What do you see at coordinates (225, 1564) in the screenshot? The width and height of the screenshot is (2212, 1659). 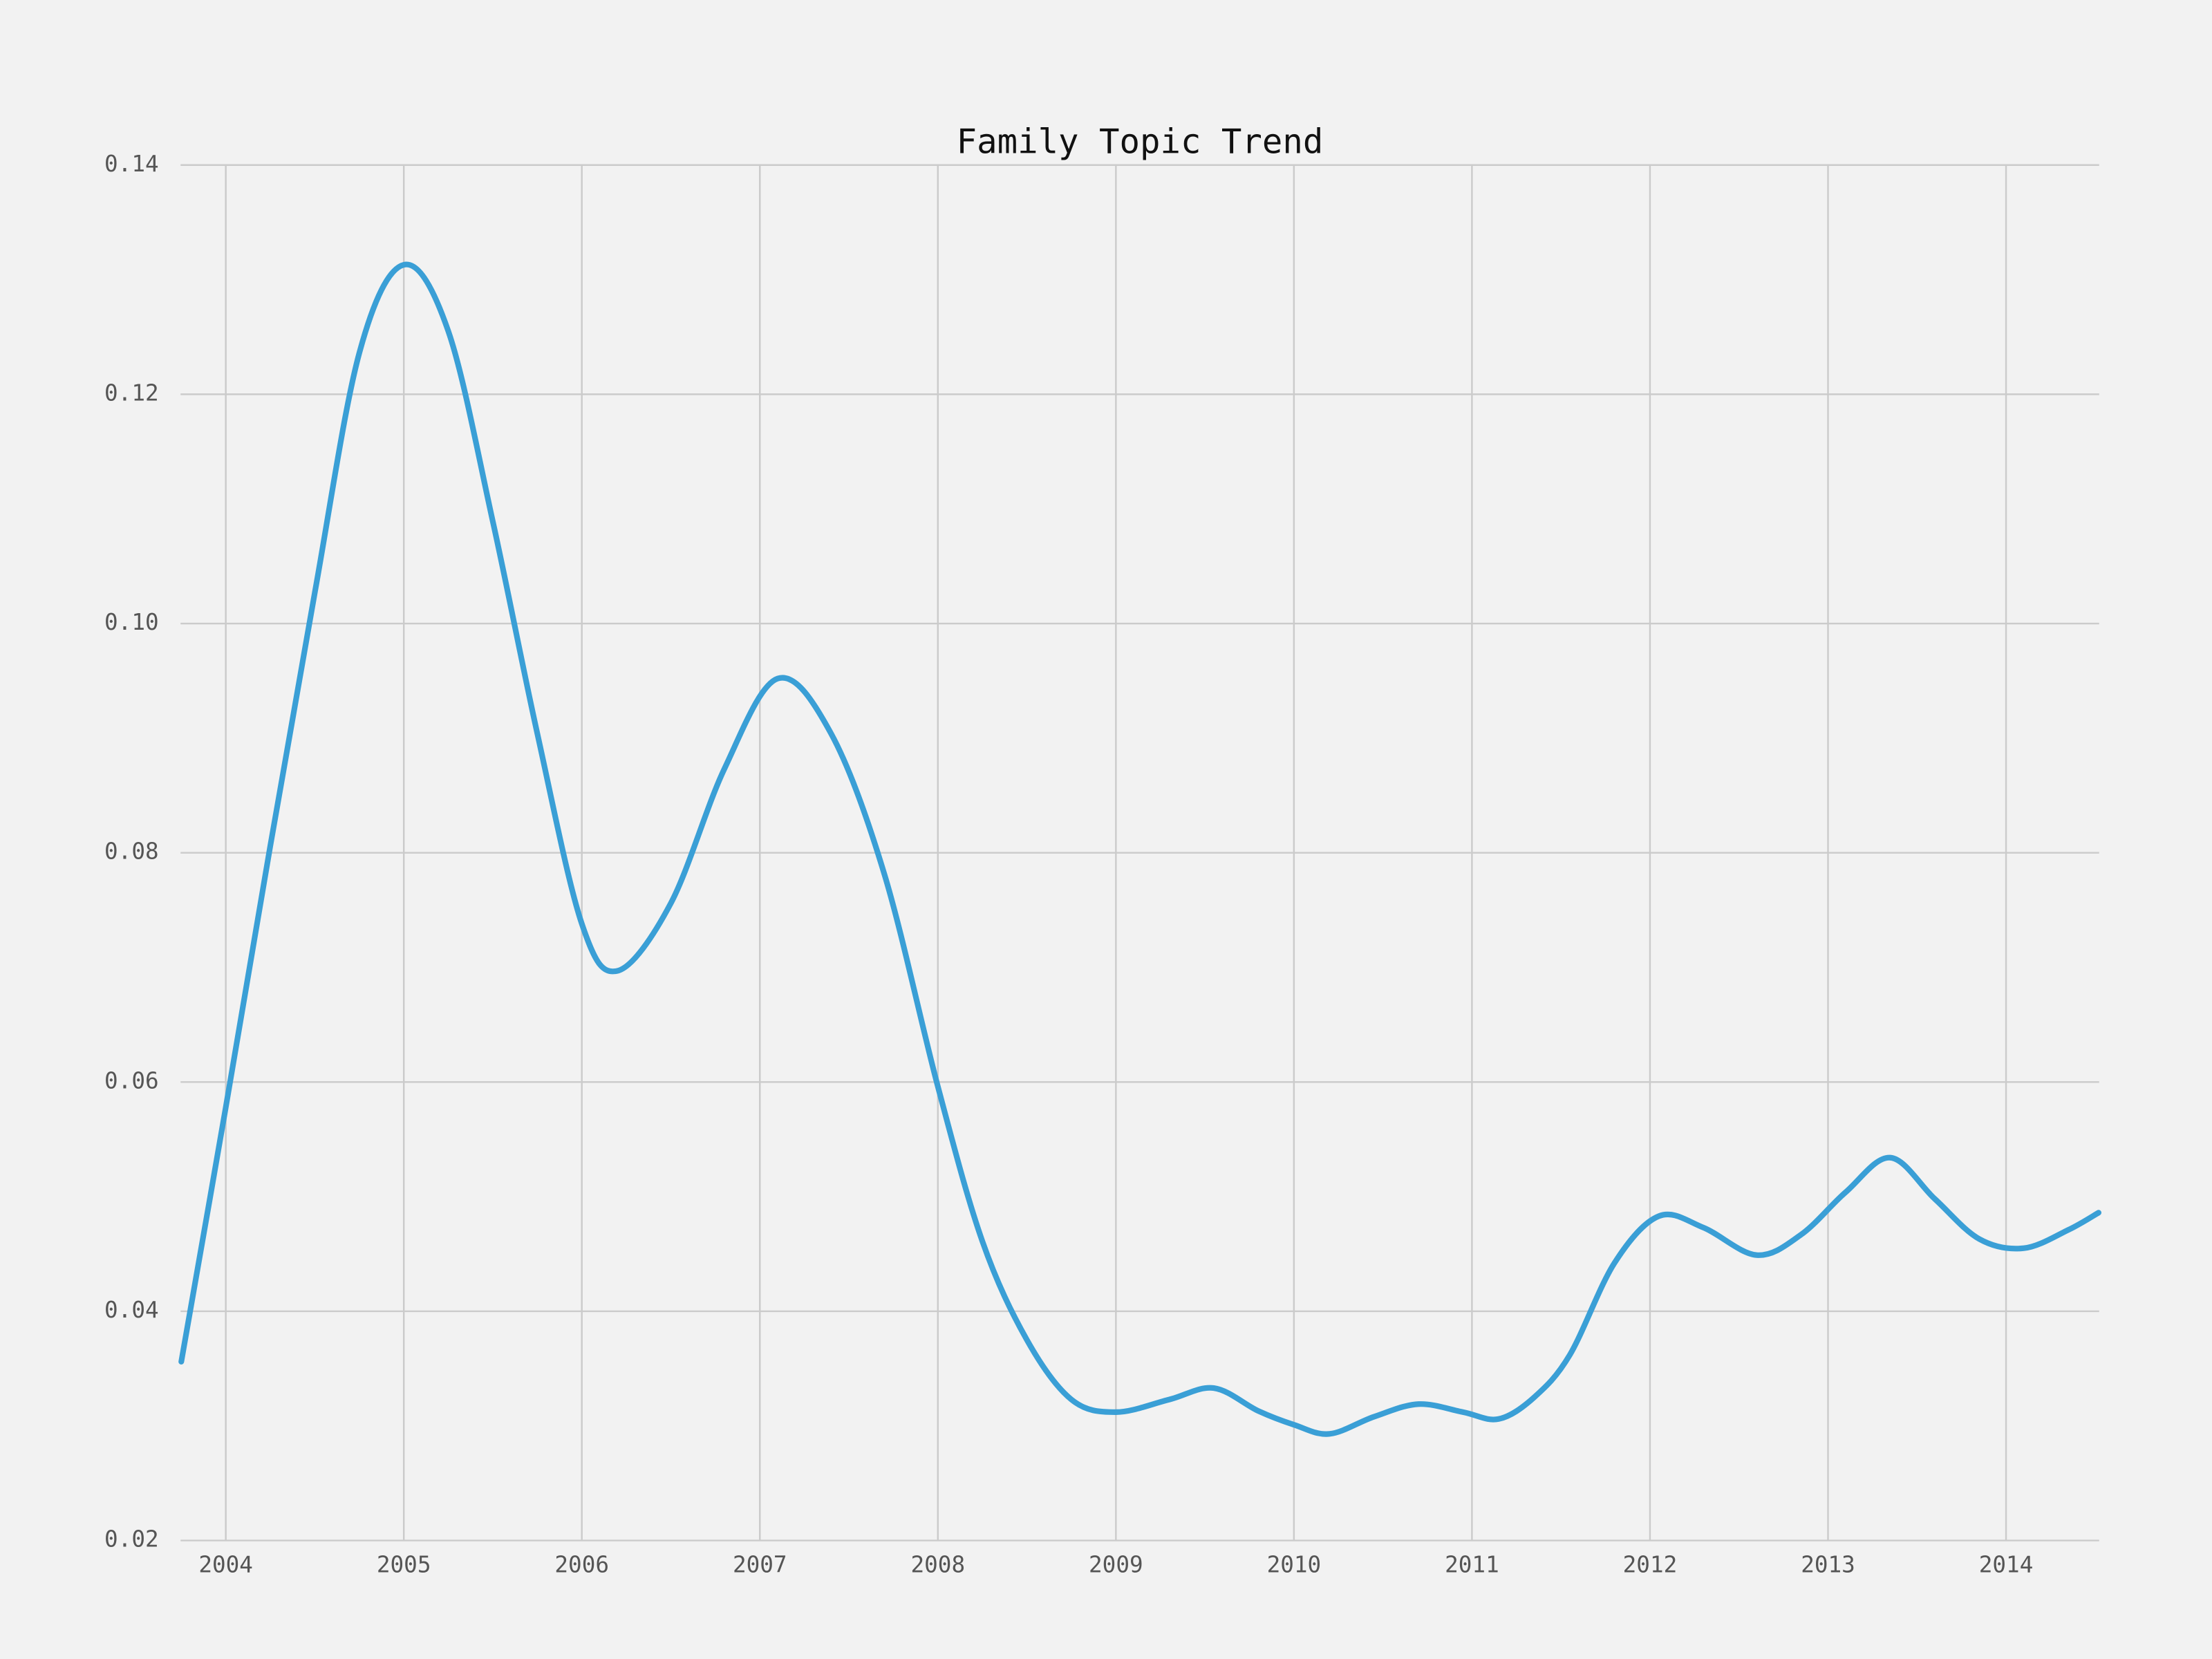 I see `x-tick-label: 2004` at bounding box center [225, 1564].